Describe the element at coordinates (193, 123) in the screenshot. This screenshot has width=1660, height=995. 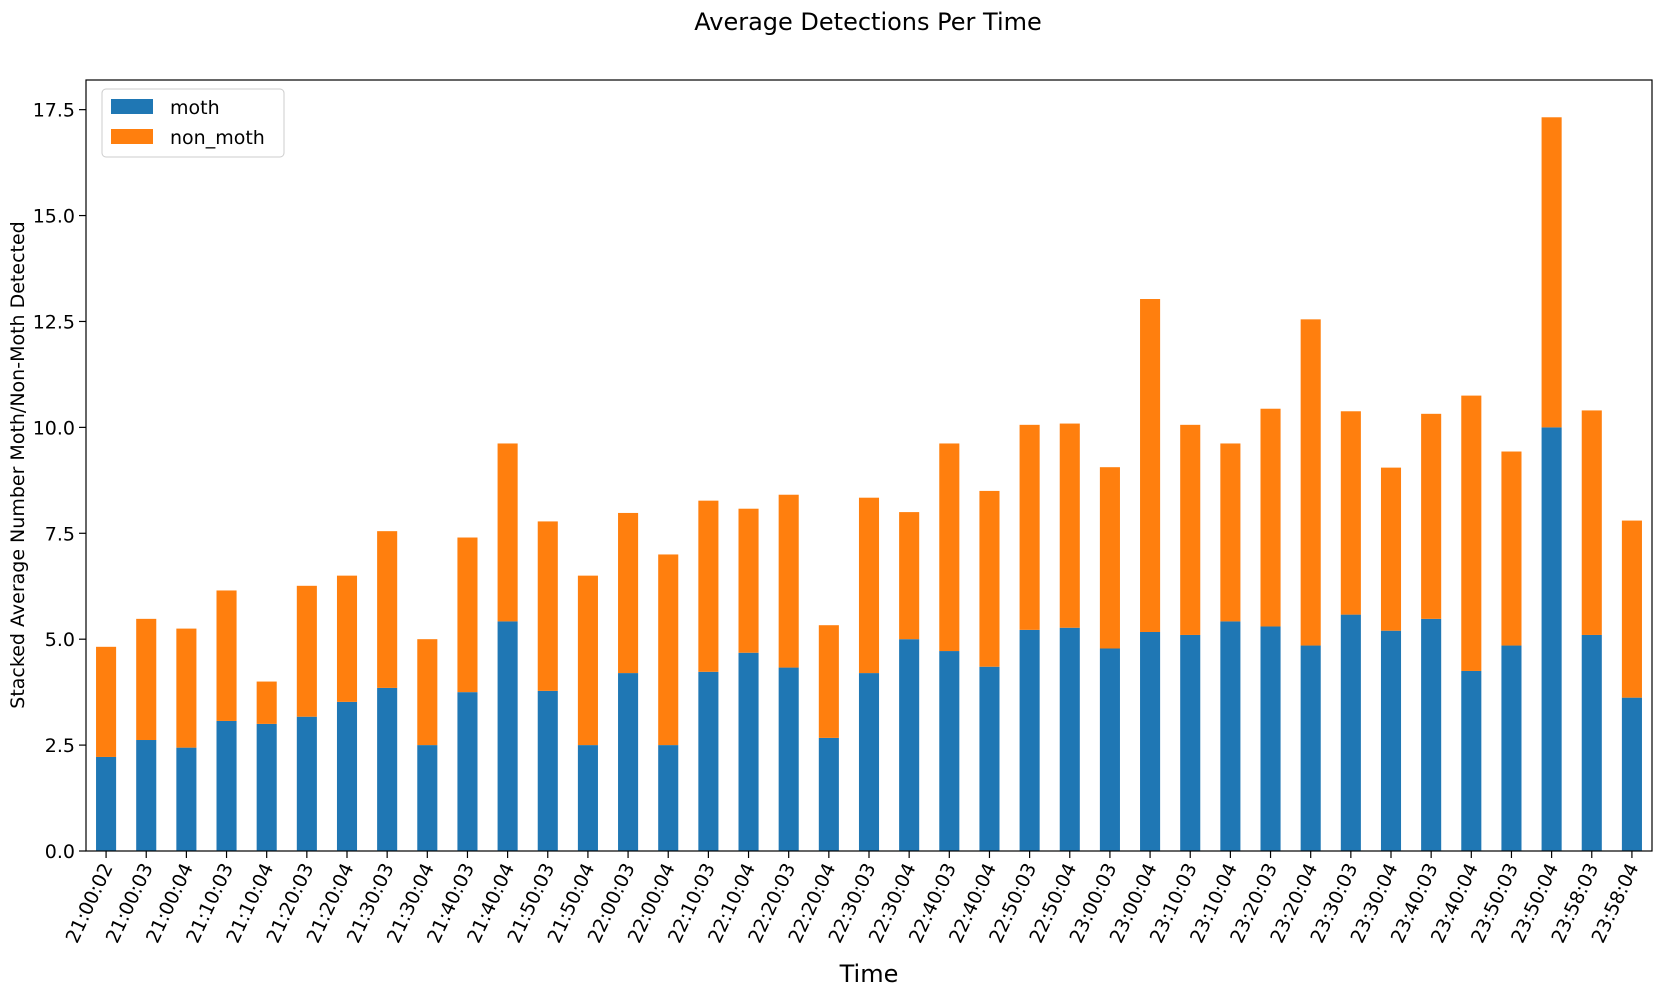
I see `legend: moth non_moth` at that location.